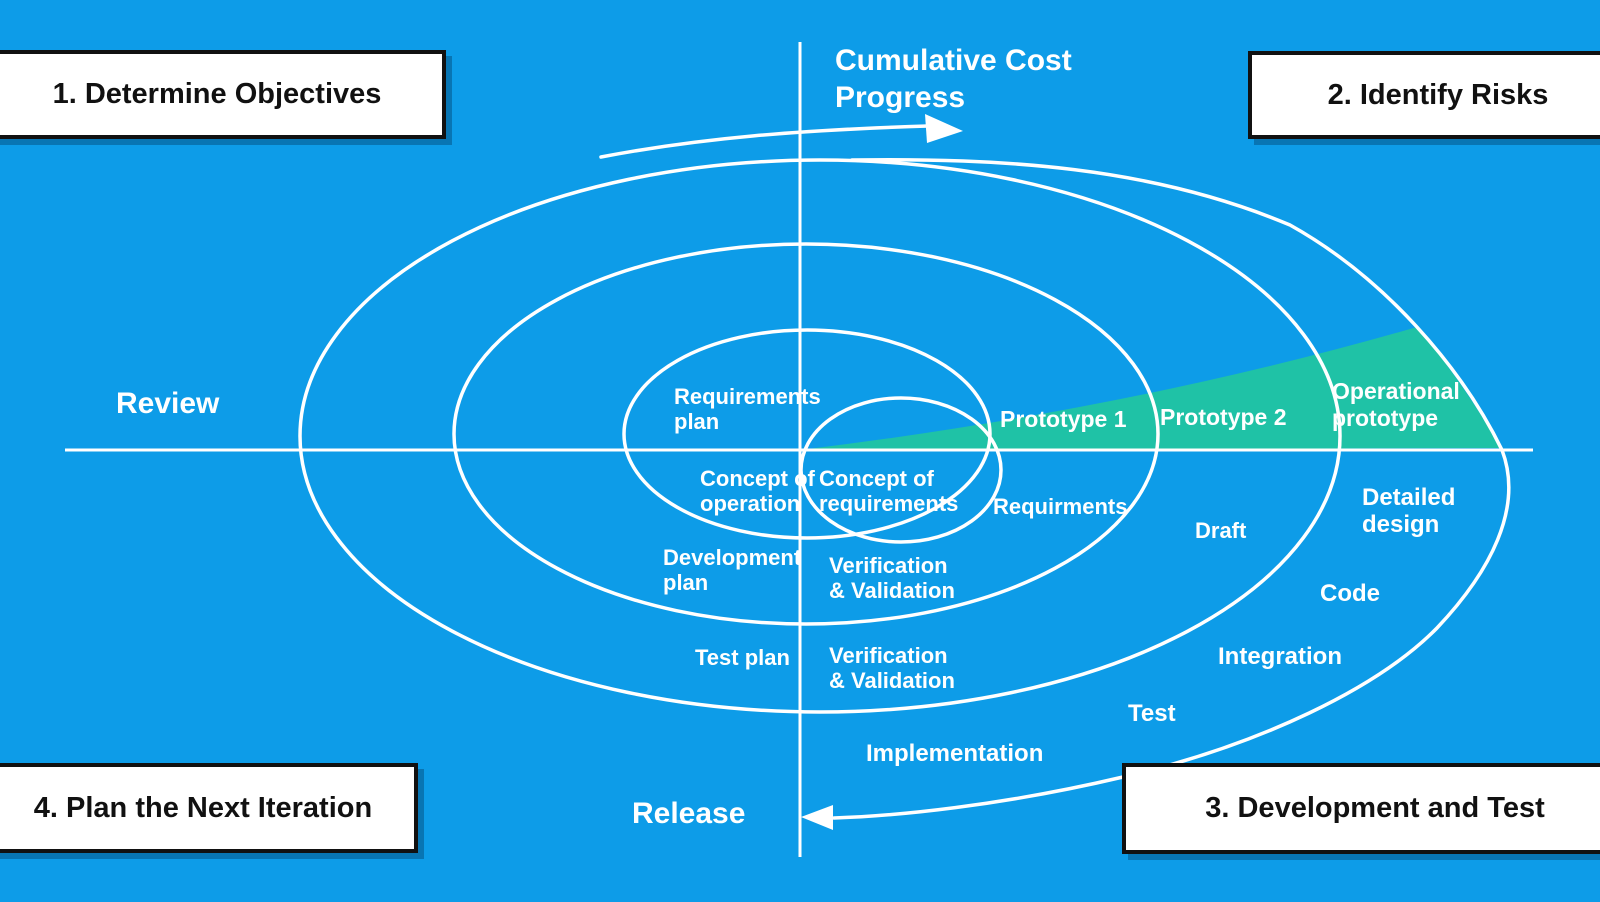  Describe the element at coordinates (742, 657) in the screenshot. I see `test-plan-label: Test plan` at that location.